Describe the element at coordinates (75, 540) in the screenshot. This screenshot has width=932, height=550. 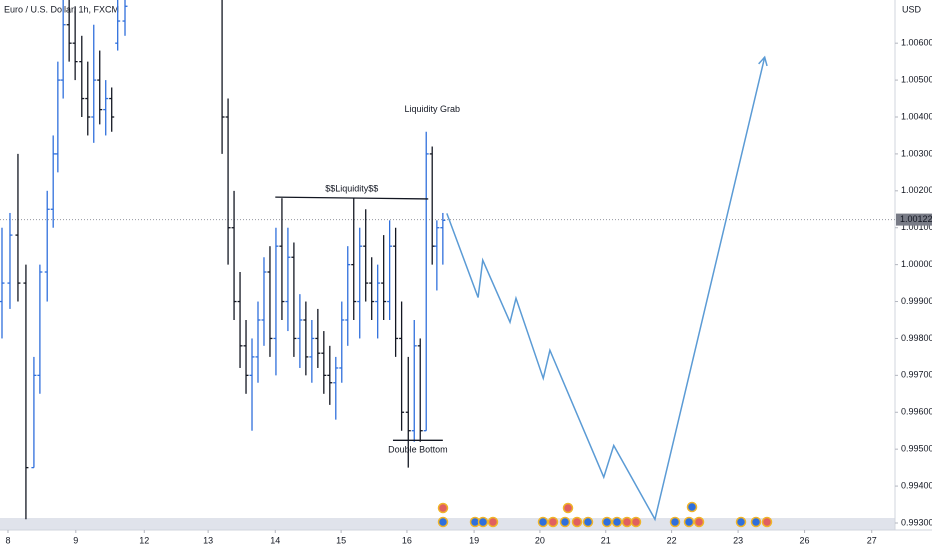
I see `x-tick-label: 9` at that location.